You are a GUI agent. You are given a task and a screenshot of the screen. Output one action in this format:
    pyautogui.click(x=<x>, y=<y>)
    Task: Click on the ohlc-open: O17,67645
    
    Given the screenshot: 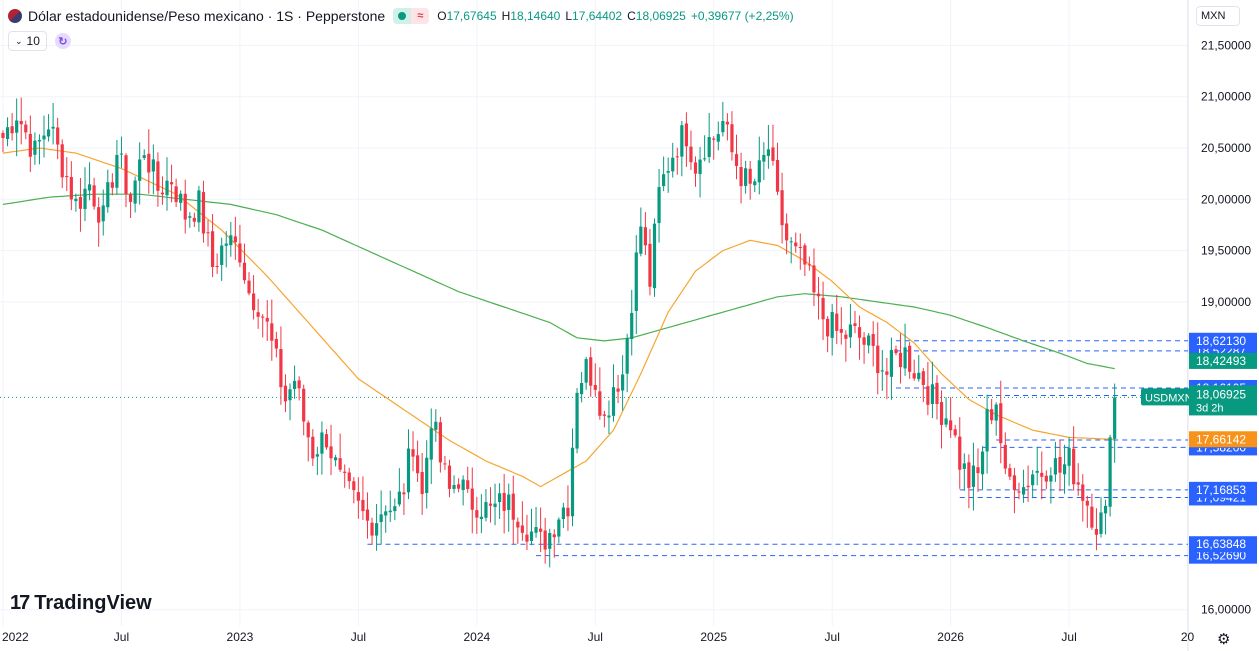 What is the action you would take?
    pyautogui.click(x=467, y=16)
    